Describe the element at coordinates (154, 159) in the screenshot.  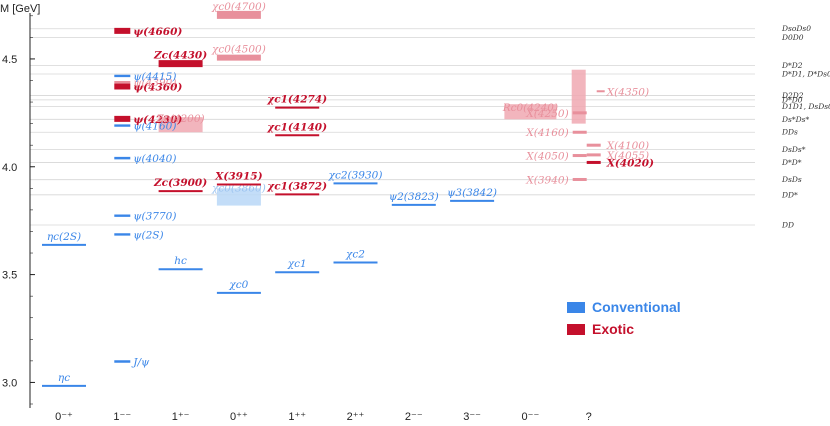
I see `state-label: ψ(4040)` at that location.